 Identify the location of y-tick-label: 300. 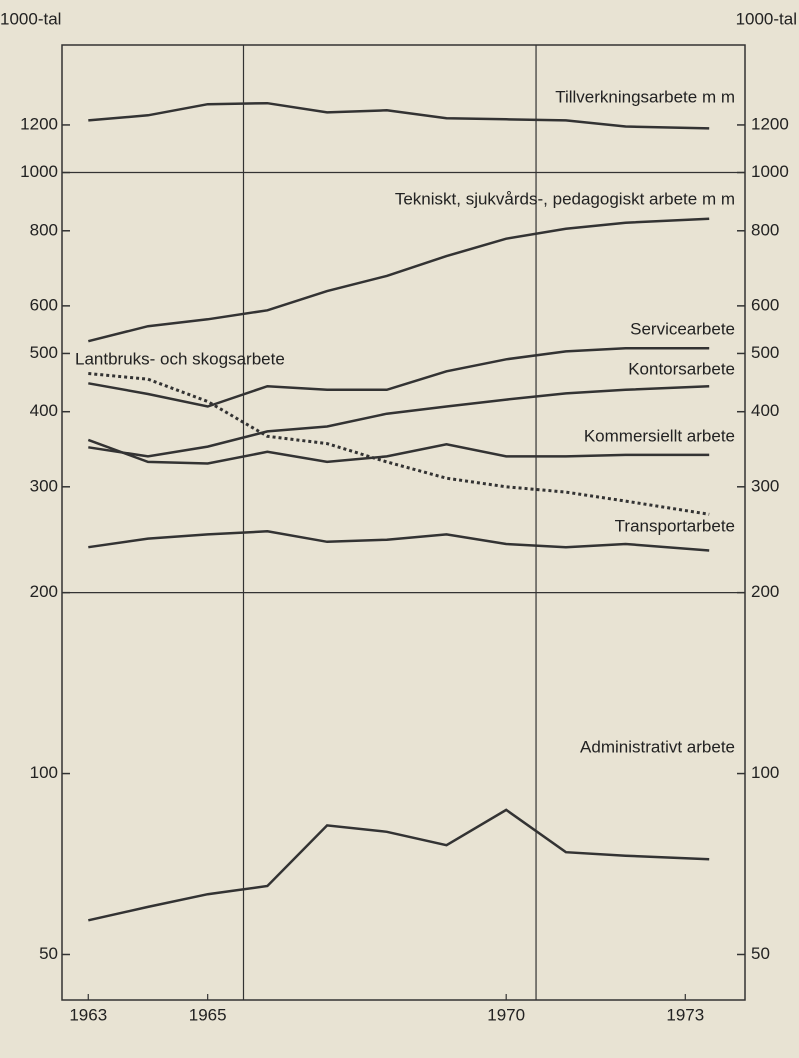
(44, 485).